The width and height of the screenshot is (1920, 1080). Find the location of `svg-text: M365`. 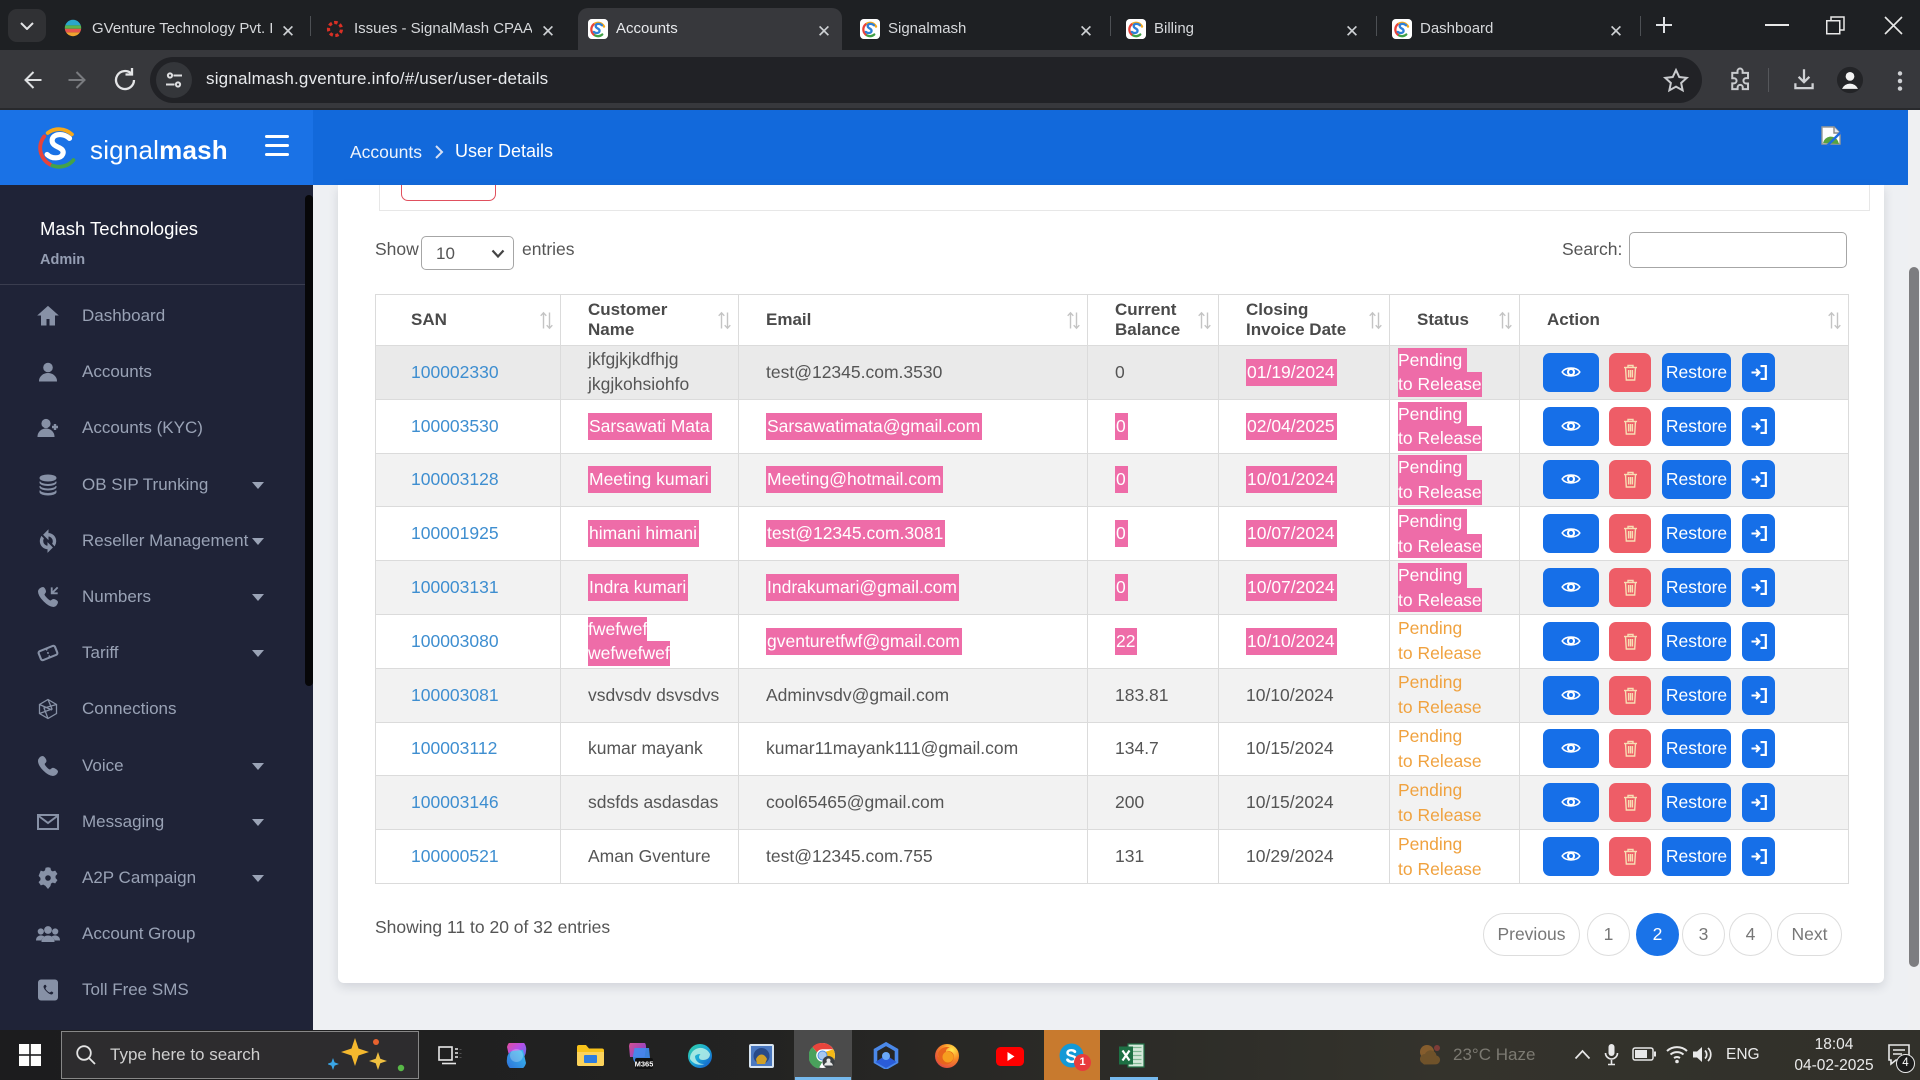

svg-text: M365 is located at coordinates (644, 1064).